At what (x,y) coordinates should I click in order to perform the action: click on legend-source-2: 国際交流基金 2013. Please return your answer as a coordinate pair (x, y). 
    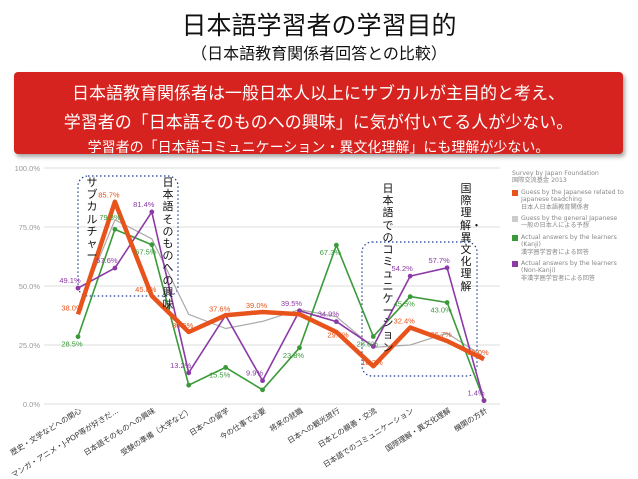
    Looking at the image, I should click on (572, 180).